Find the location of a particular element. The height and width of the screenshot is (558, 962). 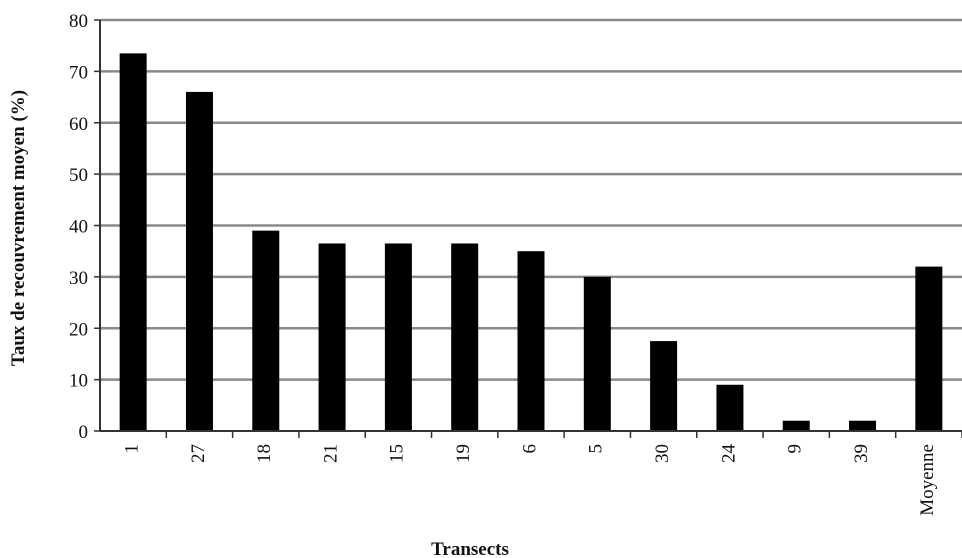

y-tick-labels: 0 10 20 30 40 50 60 70 80 is located at coordinates (78, 227).